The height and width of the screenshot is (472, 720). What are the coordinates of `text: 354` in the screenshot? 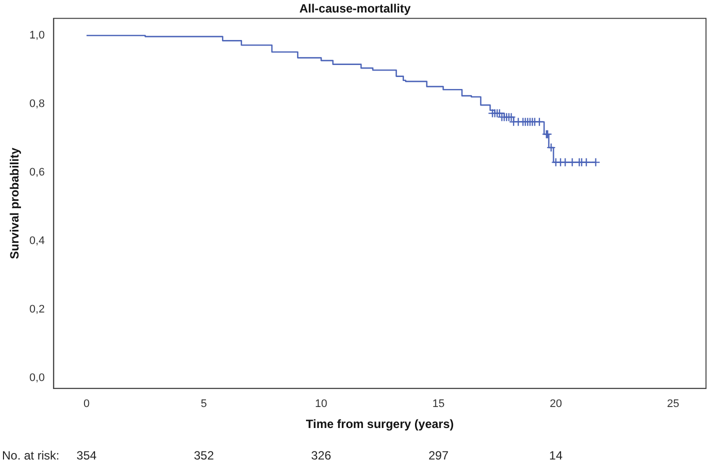 It's located at (86, 455).